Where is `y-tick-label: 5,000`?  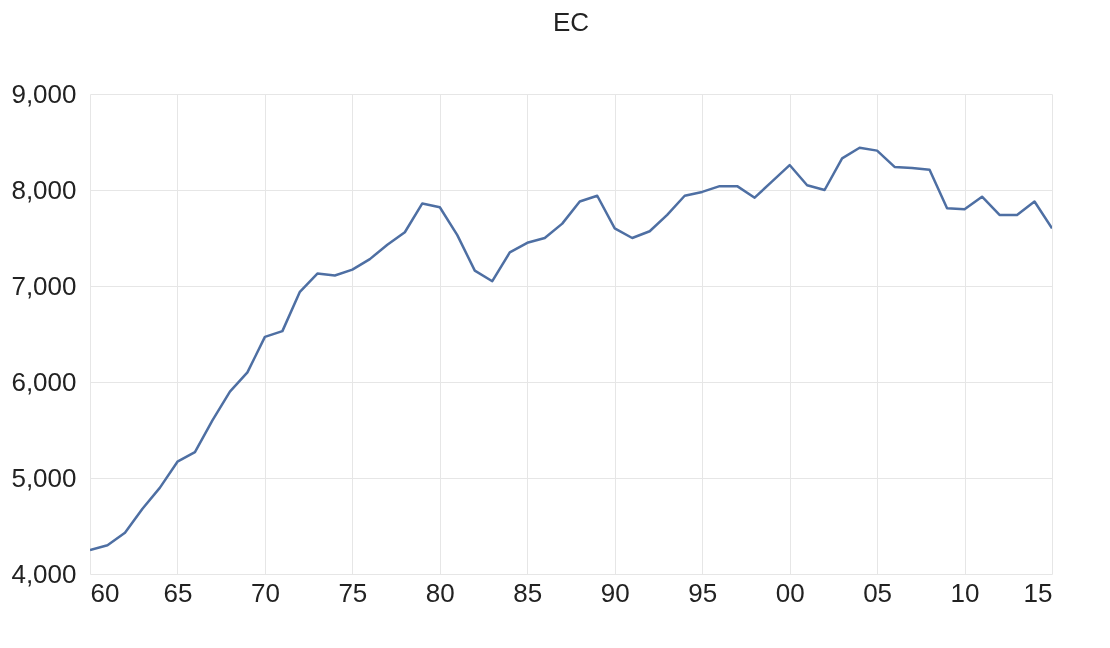
y-tick-label: 5,000 is located at coordinates (44, 477).